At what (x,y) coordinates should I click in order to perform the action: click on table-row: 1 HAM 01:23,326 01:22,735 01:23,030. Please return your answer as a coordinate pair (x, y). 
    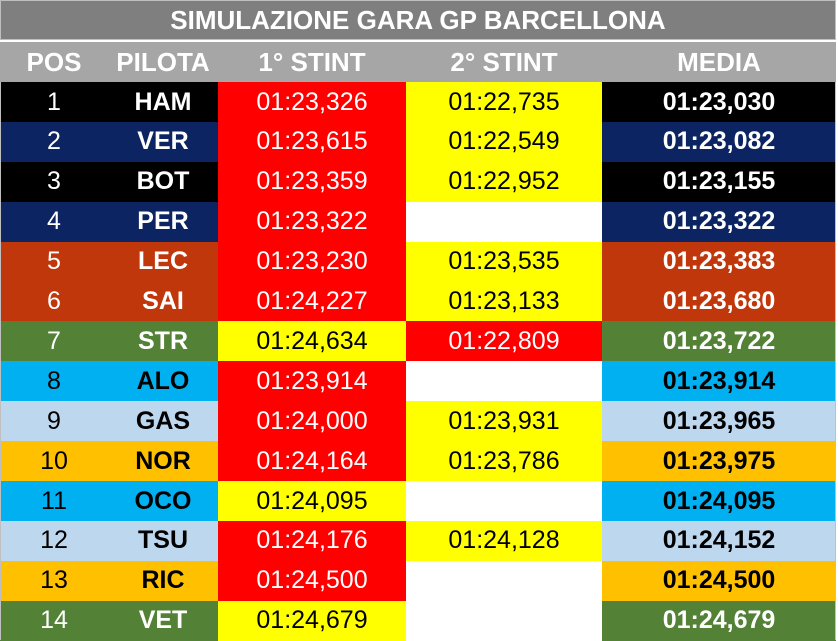
    Looking at the image, I should click on (418, 102).